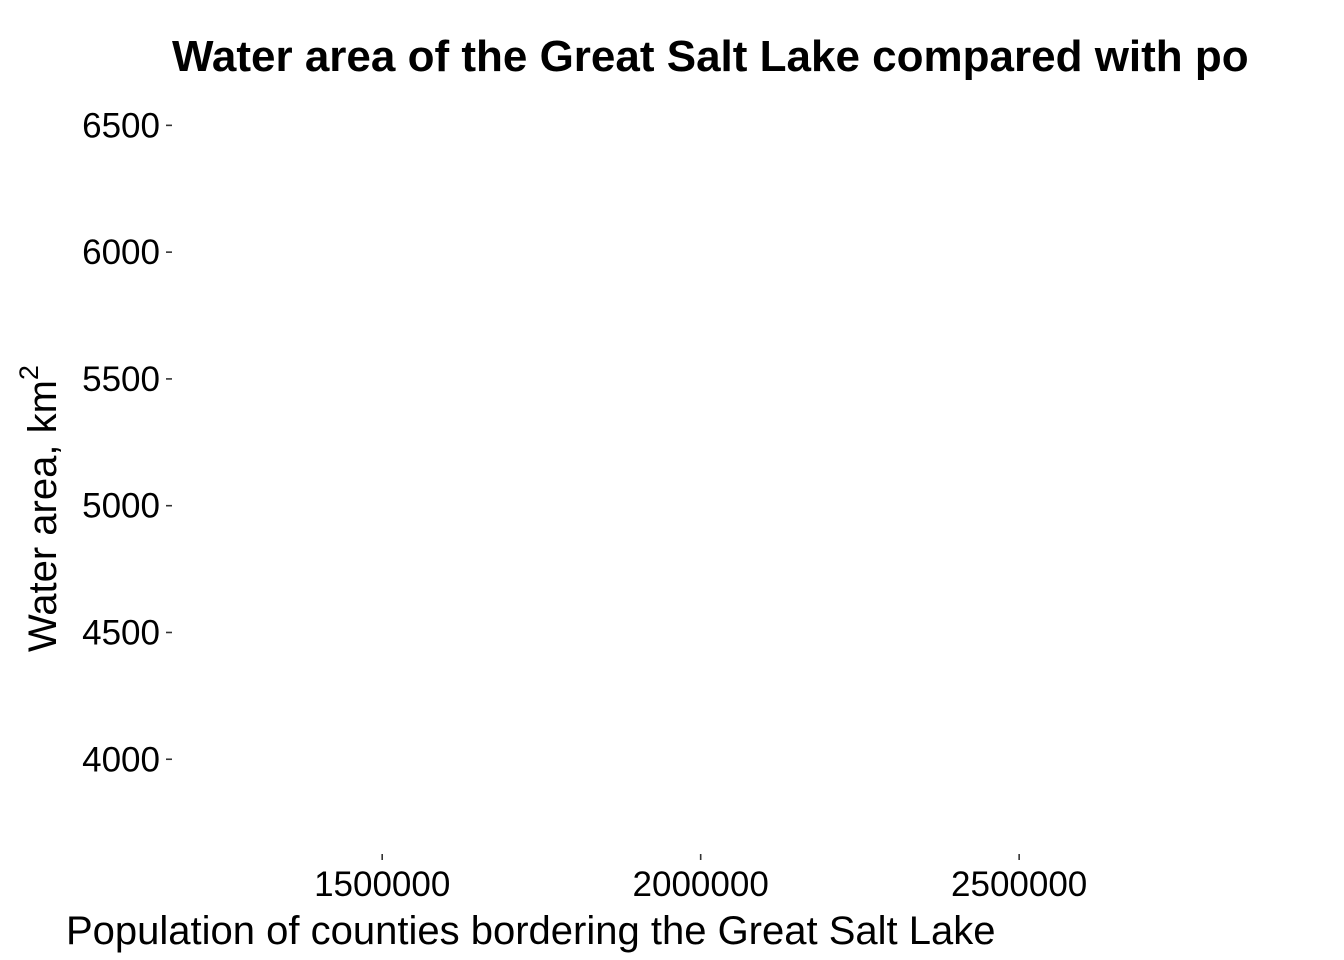 The image size is (1344, 960). What do you see at coordinates (43, 516) in the screenshot?
I see `y-axis-label-text: Water area, km` at bounding box center [43, 516].